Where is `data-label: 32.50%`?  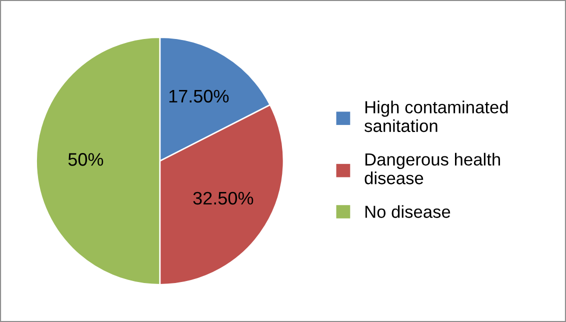
data-label: 32.50% is located at coordinates (223, 198).